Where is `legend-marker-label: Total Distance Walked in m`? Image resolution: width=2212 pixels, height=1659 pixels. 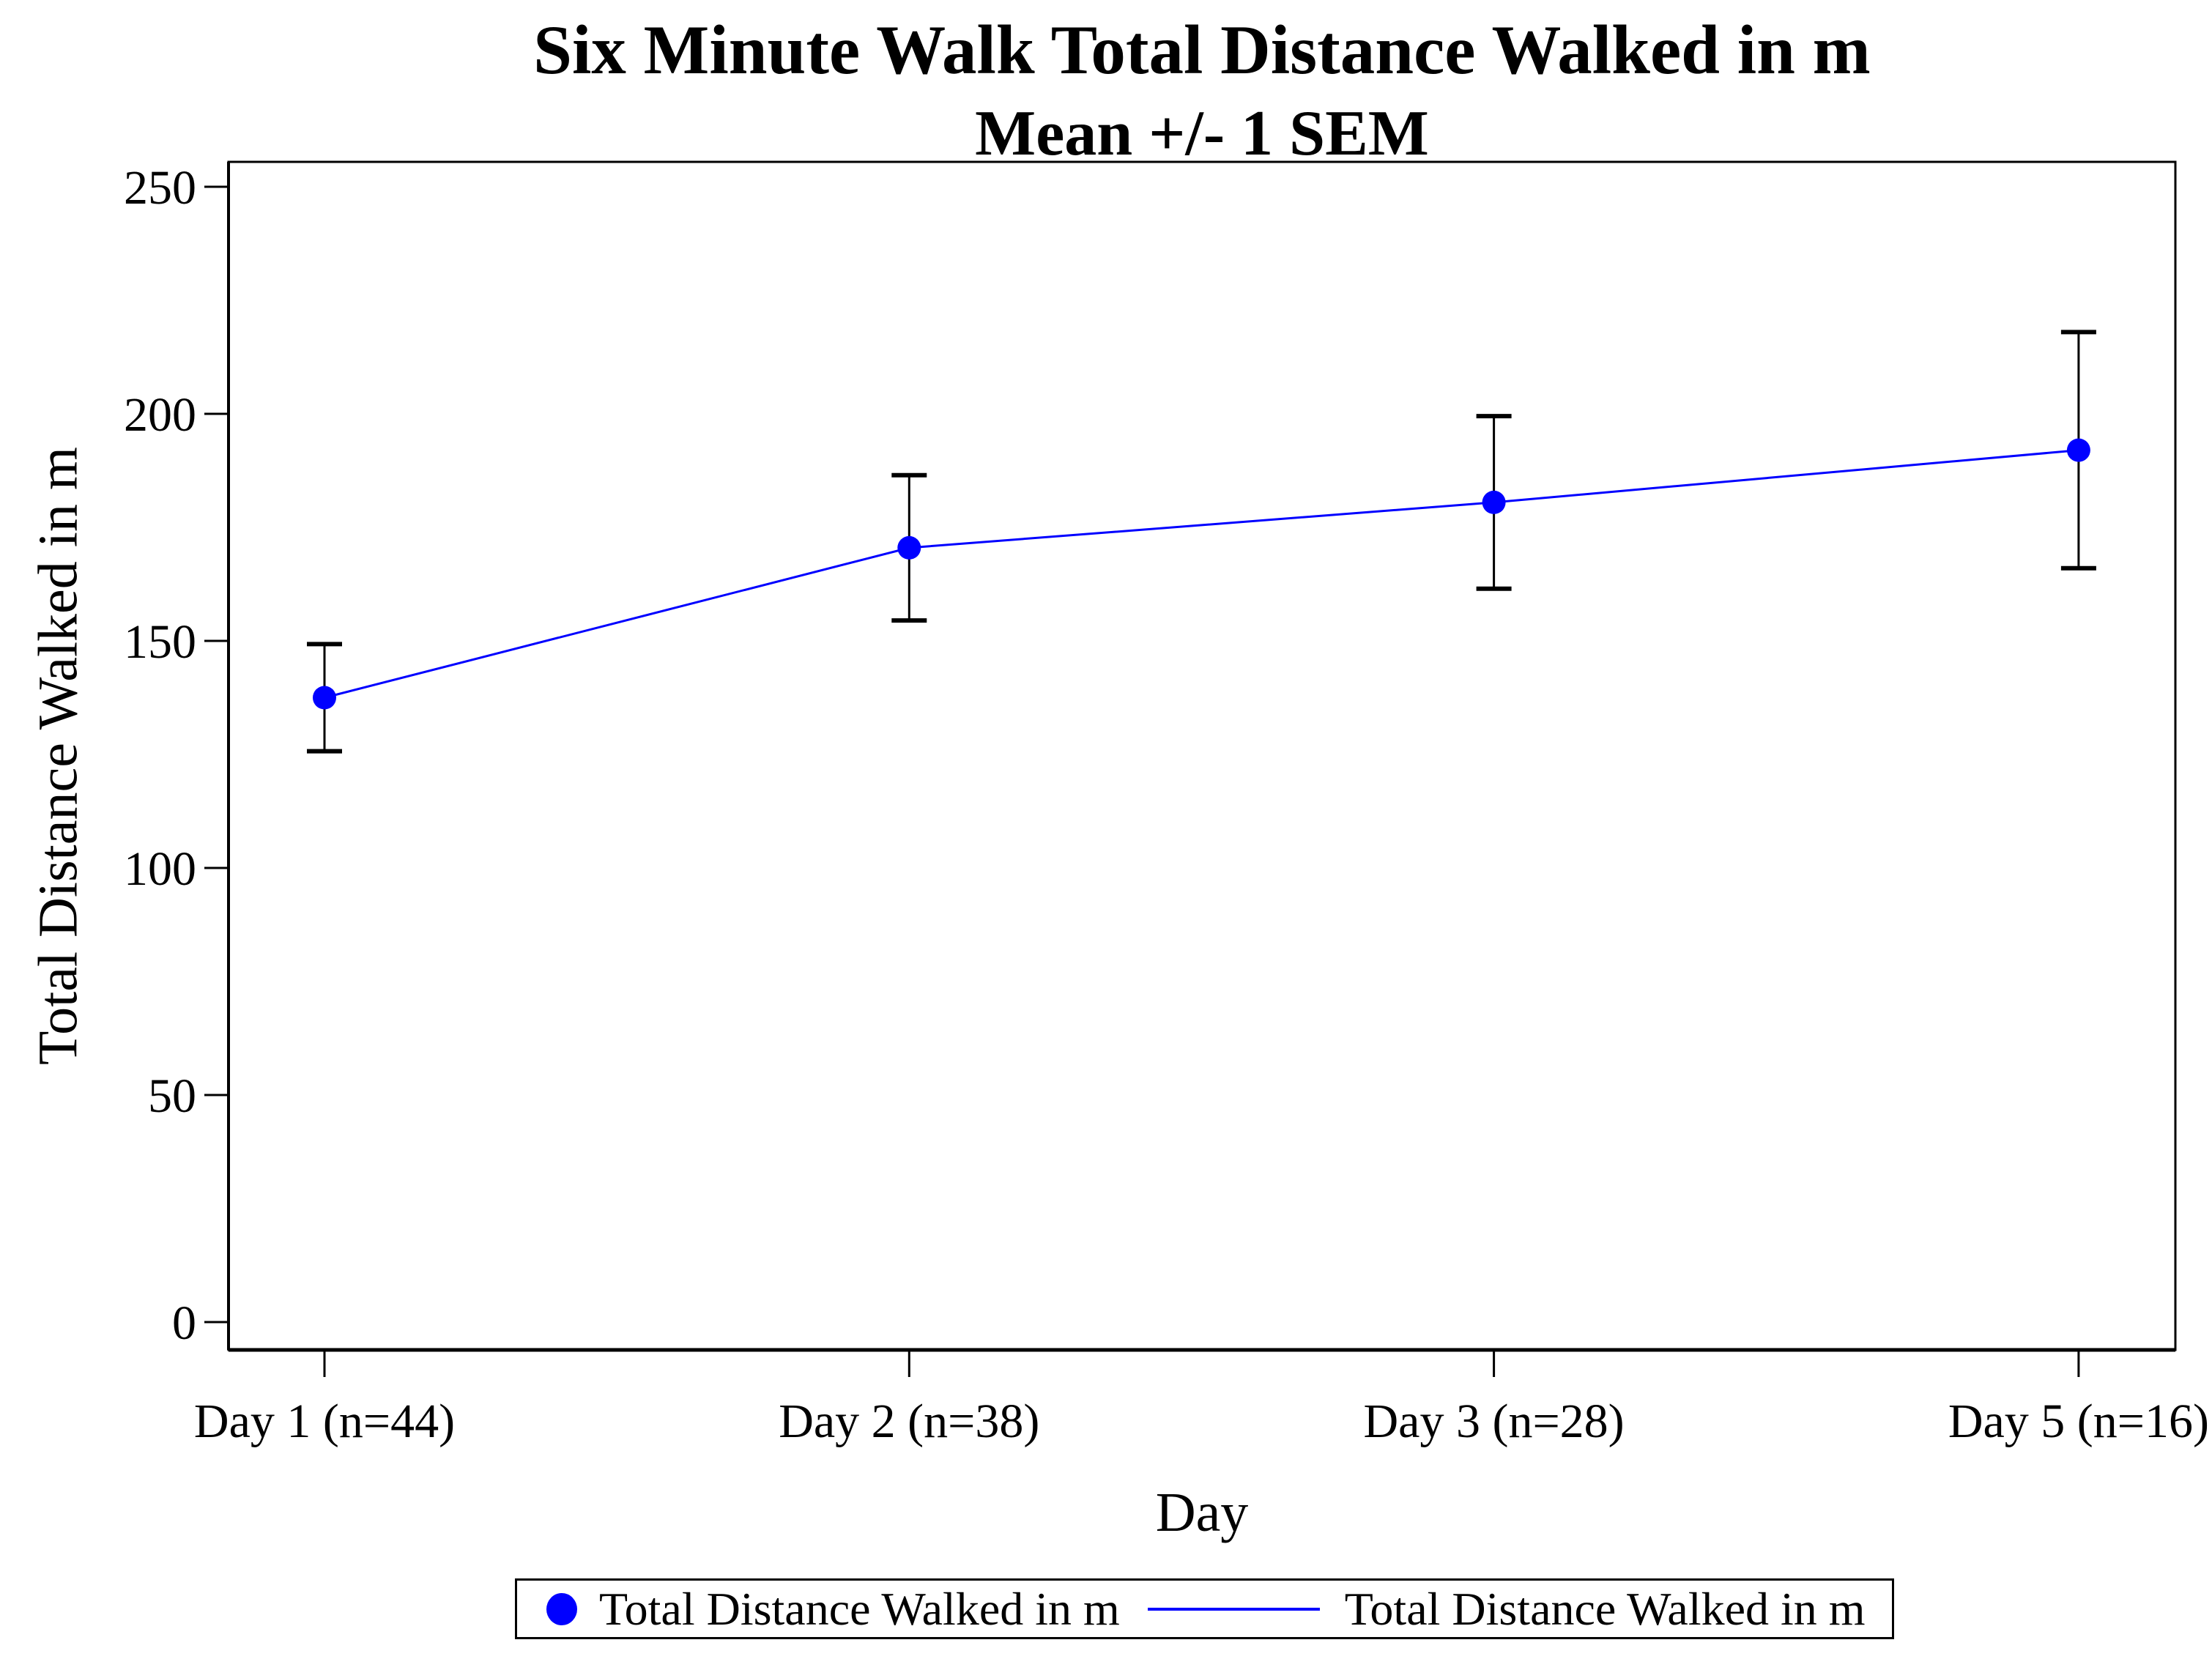 legend-marker-label: Total Distance Walked in m is located at coordinates (859, 1608).